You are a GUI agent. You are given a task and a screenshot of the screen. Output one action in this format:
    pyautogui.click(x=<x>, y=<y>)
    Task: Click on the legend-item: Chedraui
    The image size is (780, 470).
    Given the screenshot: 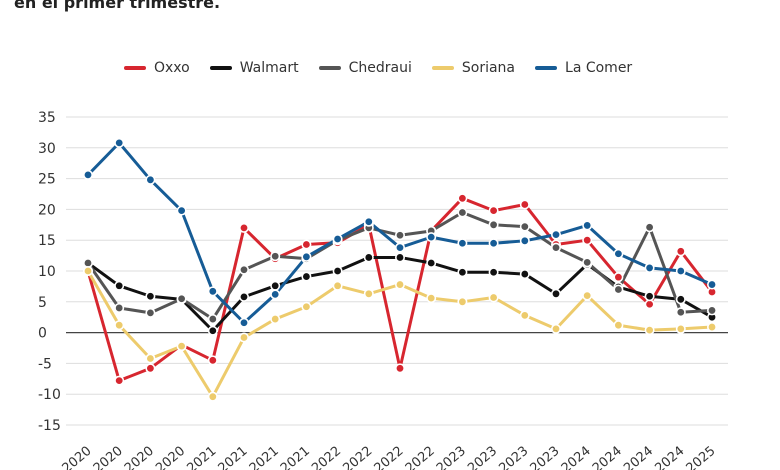 What is the action you would take?
    pyautogui.click(x=365, y=68)
    